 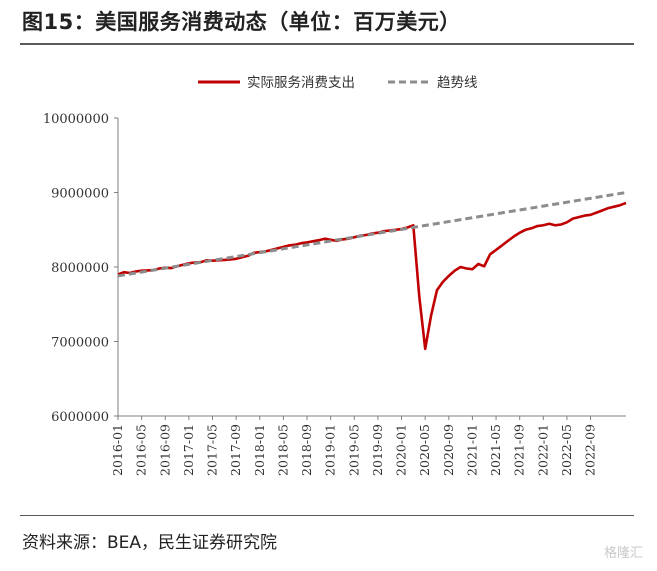 I want to click on x-tick-label: 2019-09, so click(x=377, y=450).